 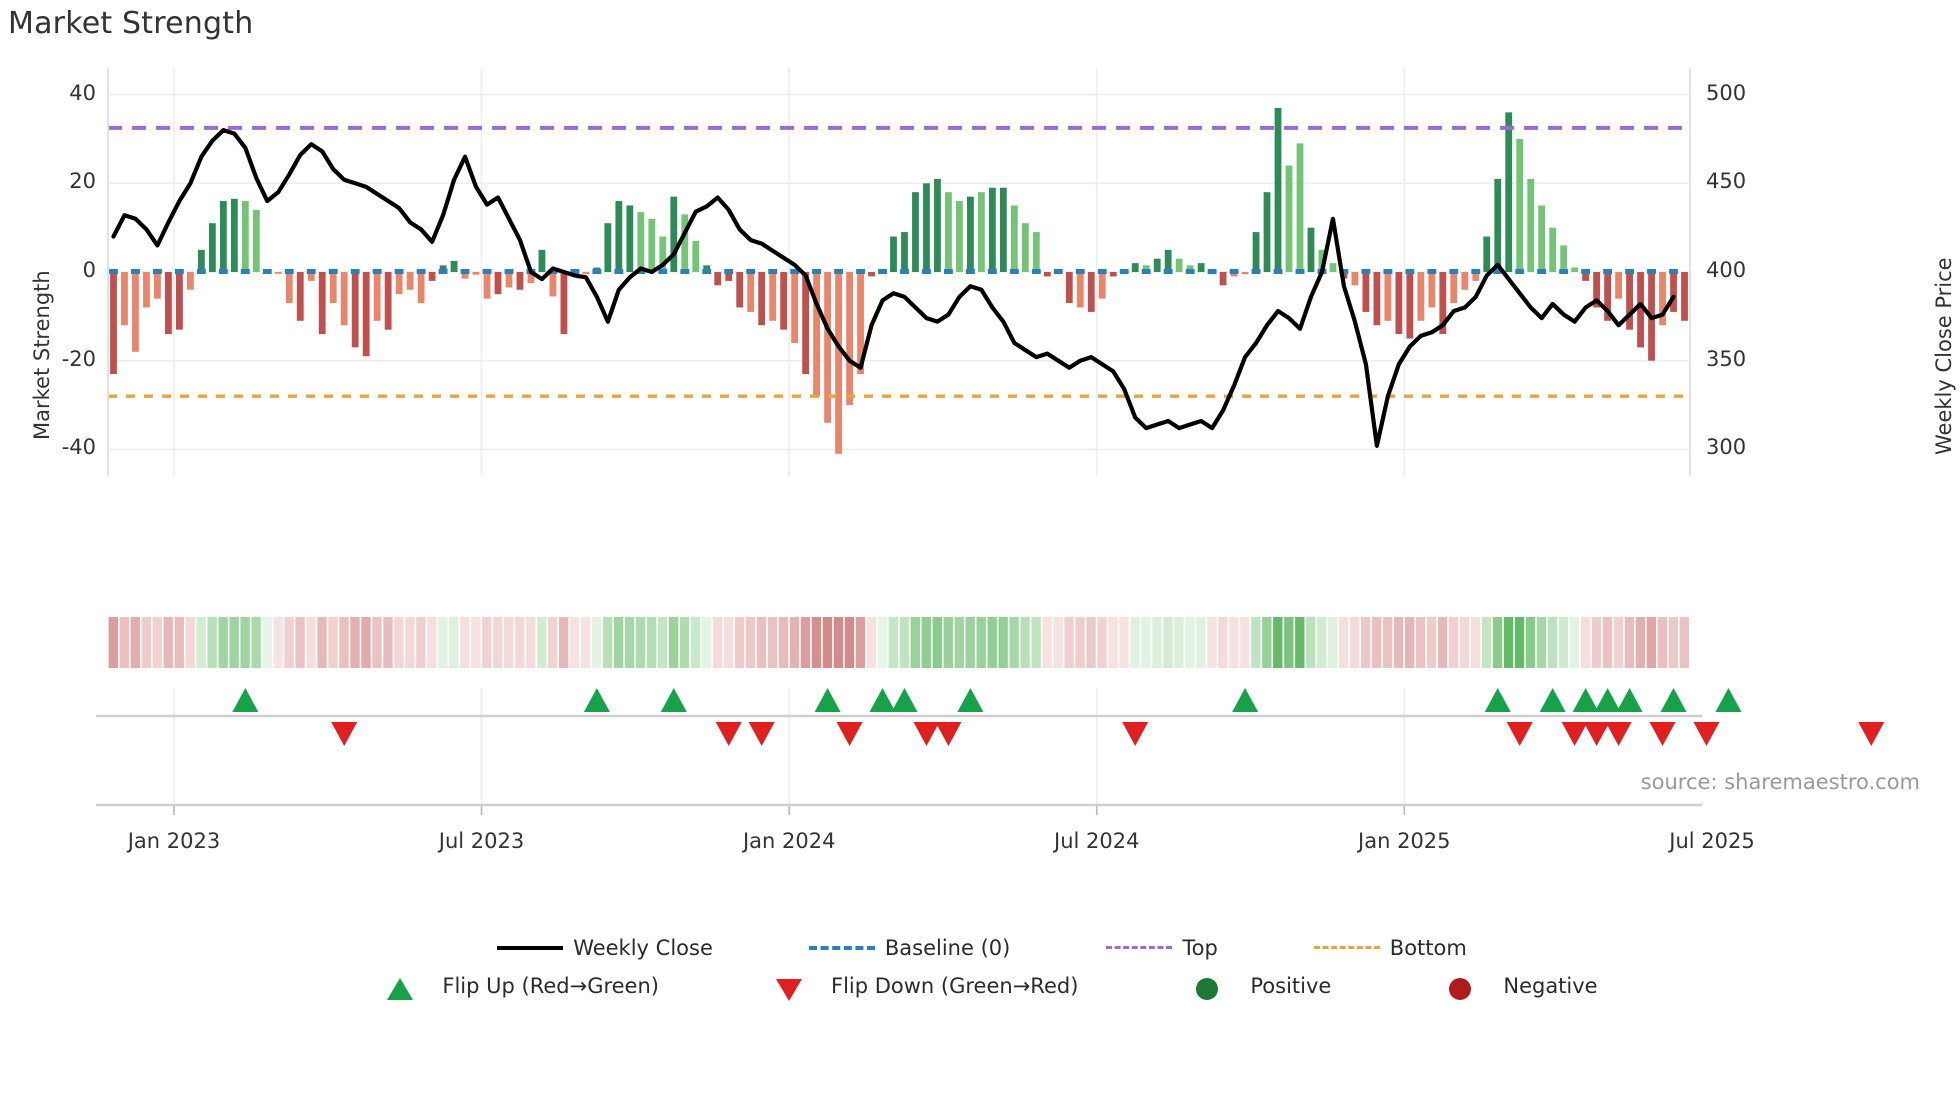 I want to click on legend-item: Flip Up (Red→Green), so click(x=510, y=986).